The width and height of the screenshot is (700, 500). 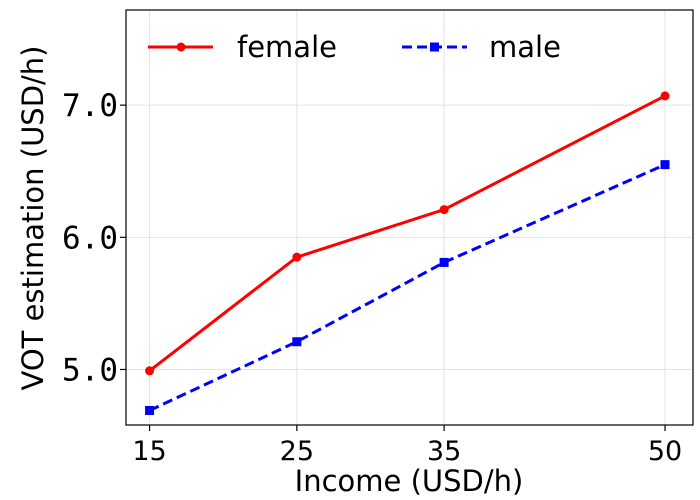 What do you see at coordinates (90, 370) in the screenshot?
I see `y-tick-label: 5.0` at bounding box center [90, 370].